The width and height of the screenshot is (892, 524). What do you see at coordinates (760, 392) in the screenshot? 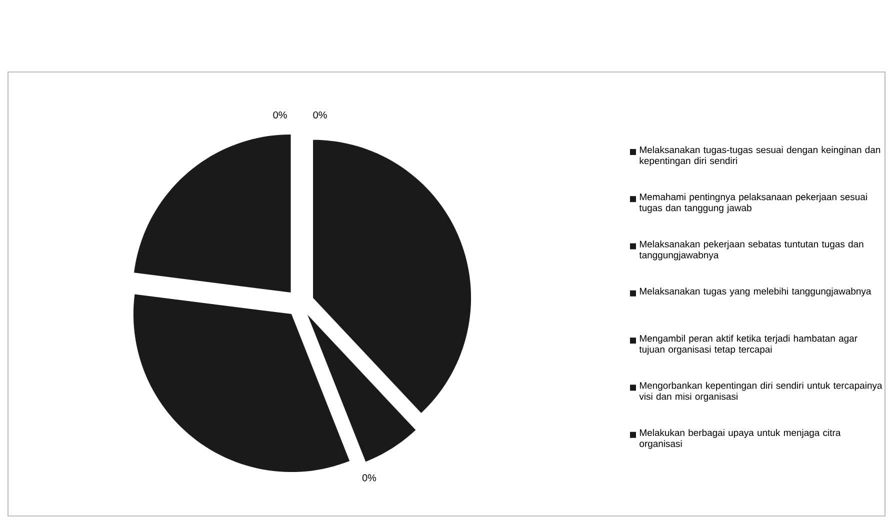
I see `legend-label: Mengorbankan kepentingan diri sendiri untuk tercapainya visi dan misi organisasi` at bounding box center [760, 392].